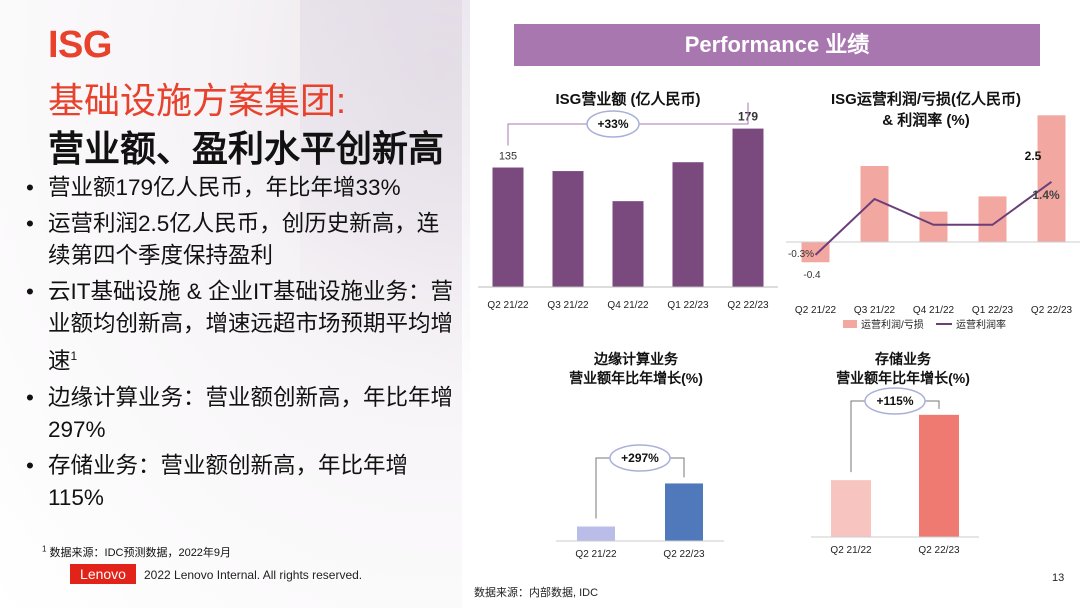  I want to click on bar-label: -0.4, so click(812, 275).